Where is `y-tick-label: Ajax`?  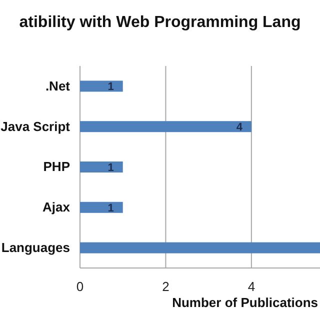
y-tick-label: Ajax is located at coordinates (56, 207).